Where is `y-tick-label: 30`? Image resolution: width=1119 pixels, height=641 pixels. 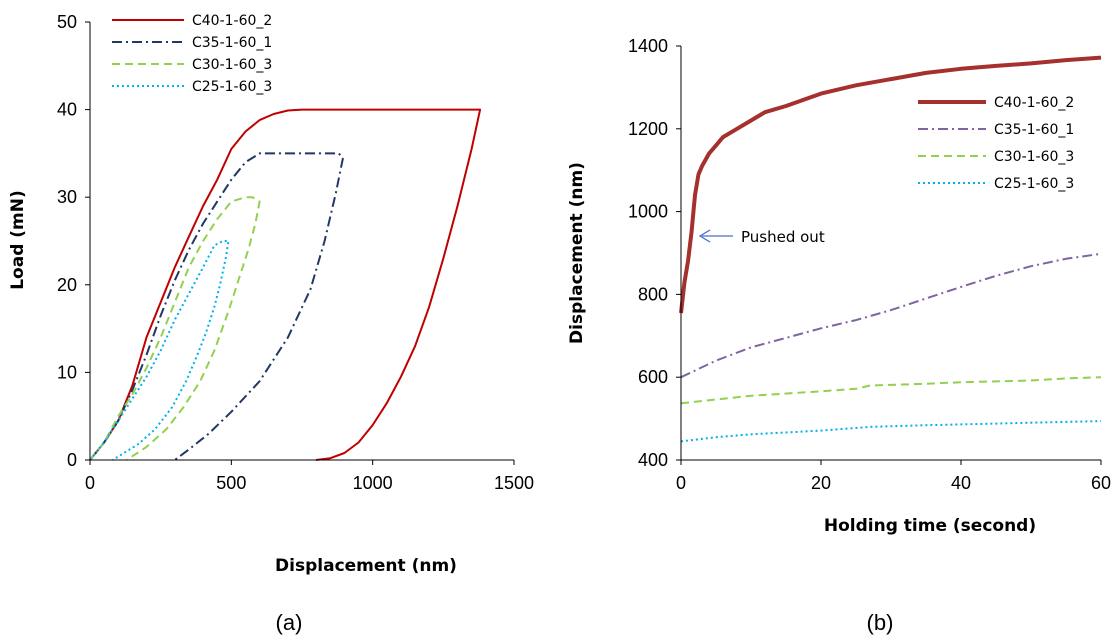
y-tick-label: 30 is located at coordinates (67, 197).